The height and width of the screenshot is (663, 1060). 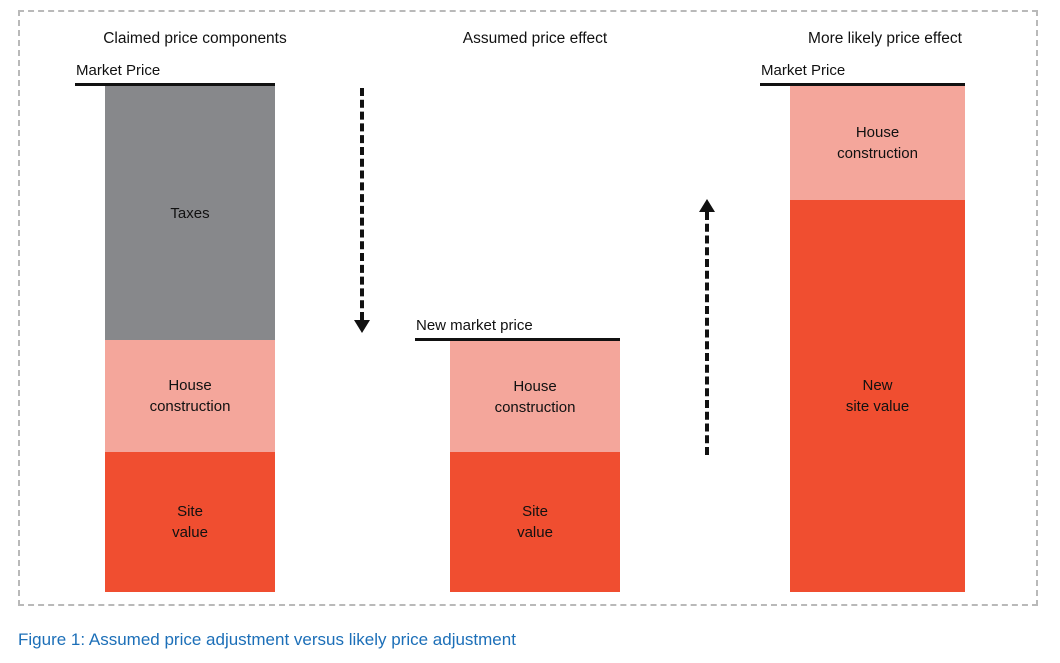 I want to click on stacked-bar-assumed: House construction Site value, so click(x=535, y=466).